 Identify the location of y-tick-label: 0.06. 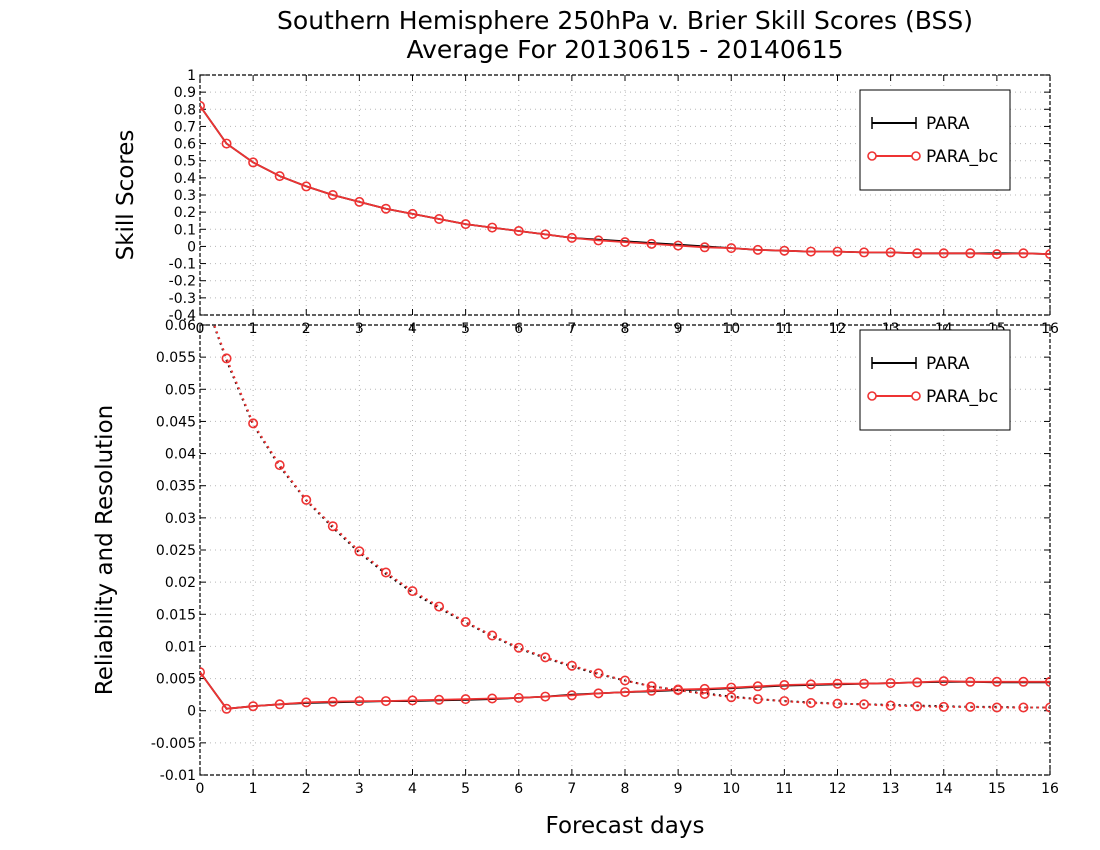
(180, 326).